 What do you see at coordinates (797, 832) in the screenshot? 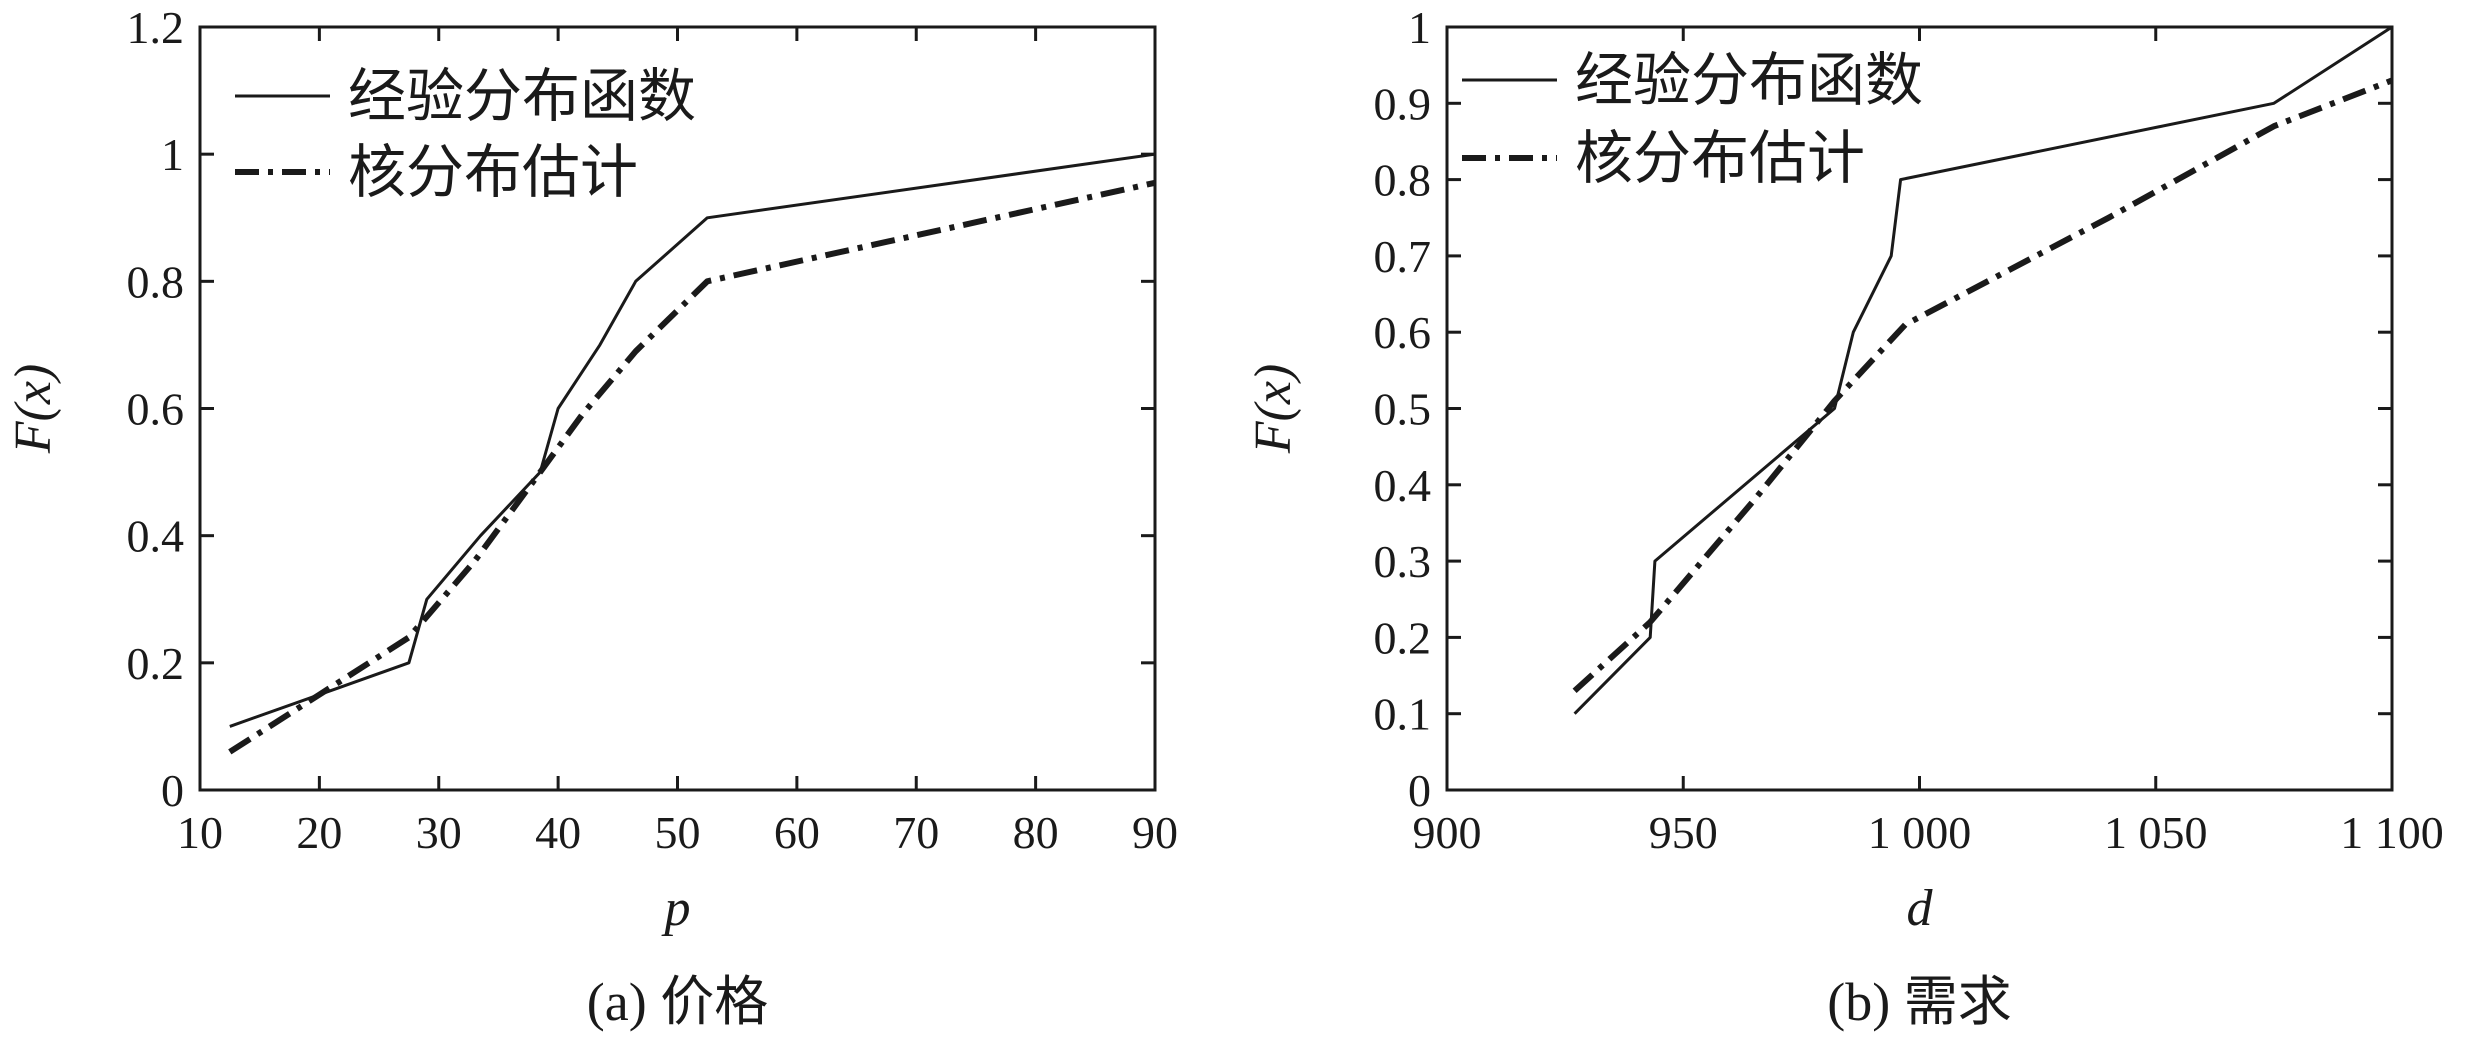
I see `x-tick-label: 60` at bounding box center [797, 832].